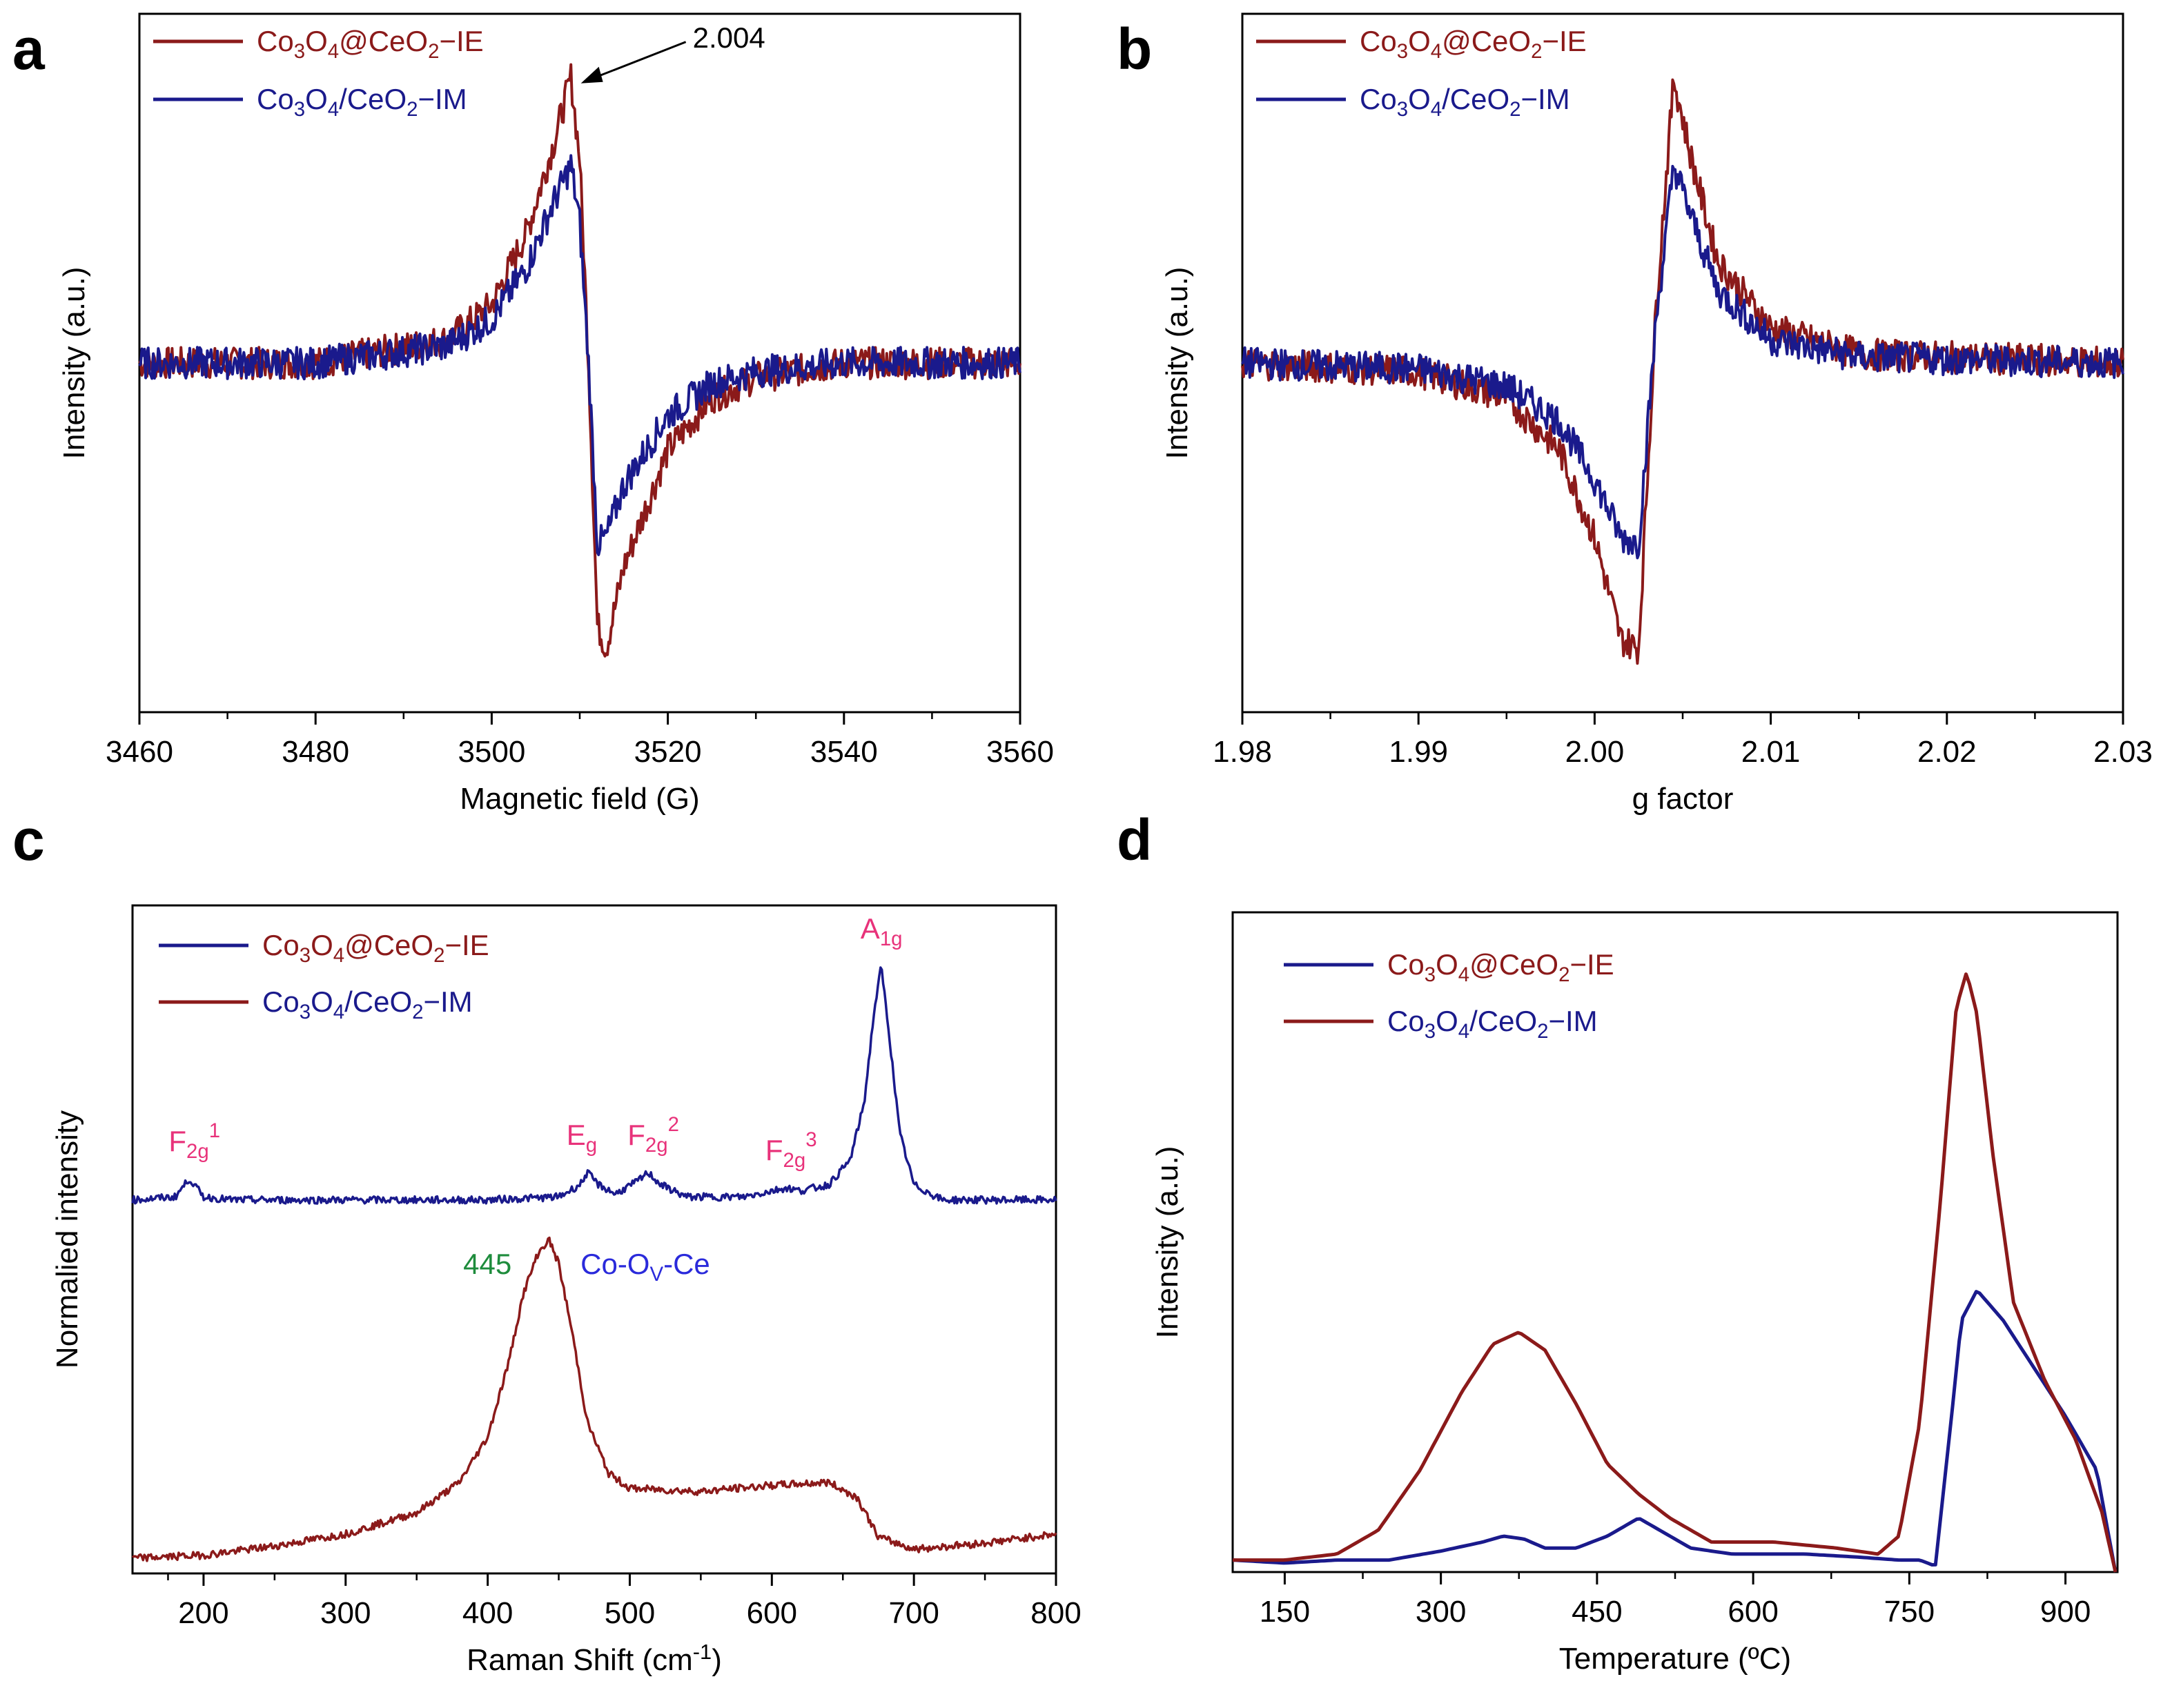 The width and height of the screenshot is (2181, 1708). I want to click on raman-mode-label: F2g2, so click(653, 1135).